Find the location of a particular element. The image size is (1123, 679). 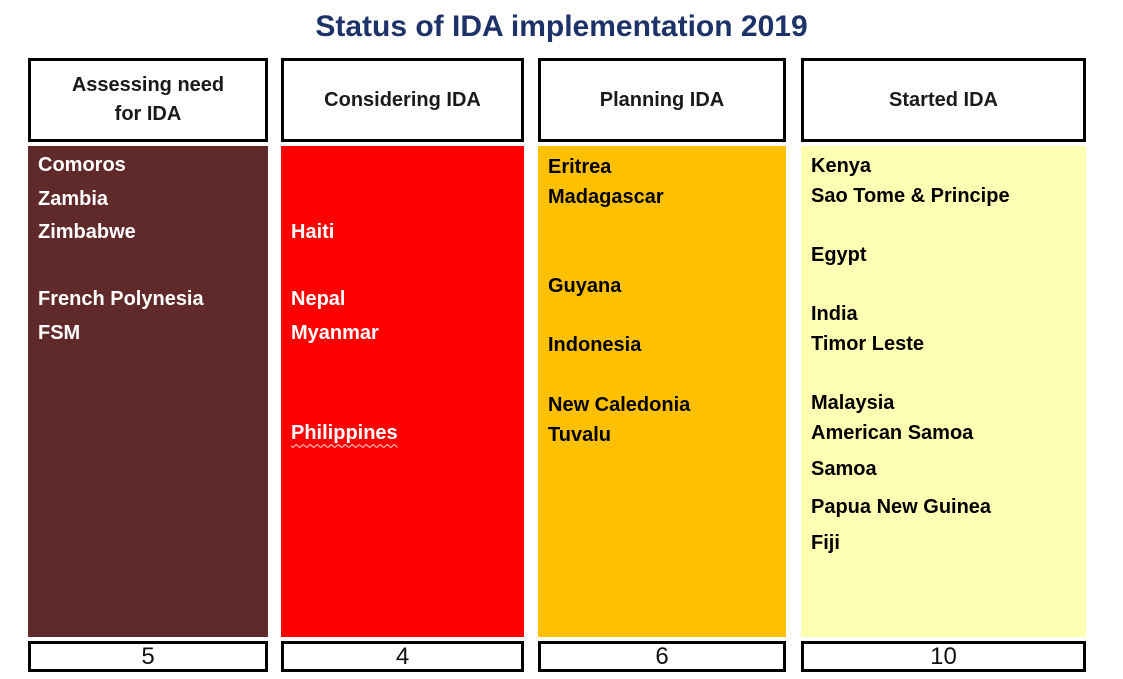

country-label: Fiji is located at coordinates (825, 543).